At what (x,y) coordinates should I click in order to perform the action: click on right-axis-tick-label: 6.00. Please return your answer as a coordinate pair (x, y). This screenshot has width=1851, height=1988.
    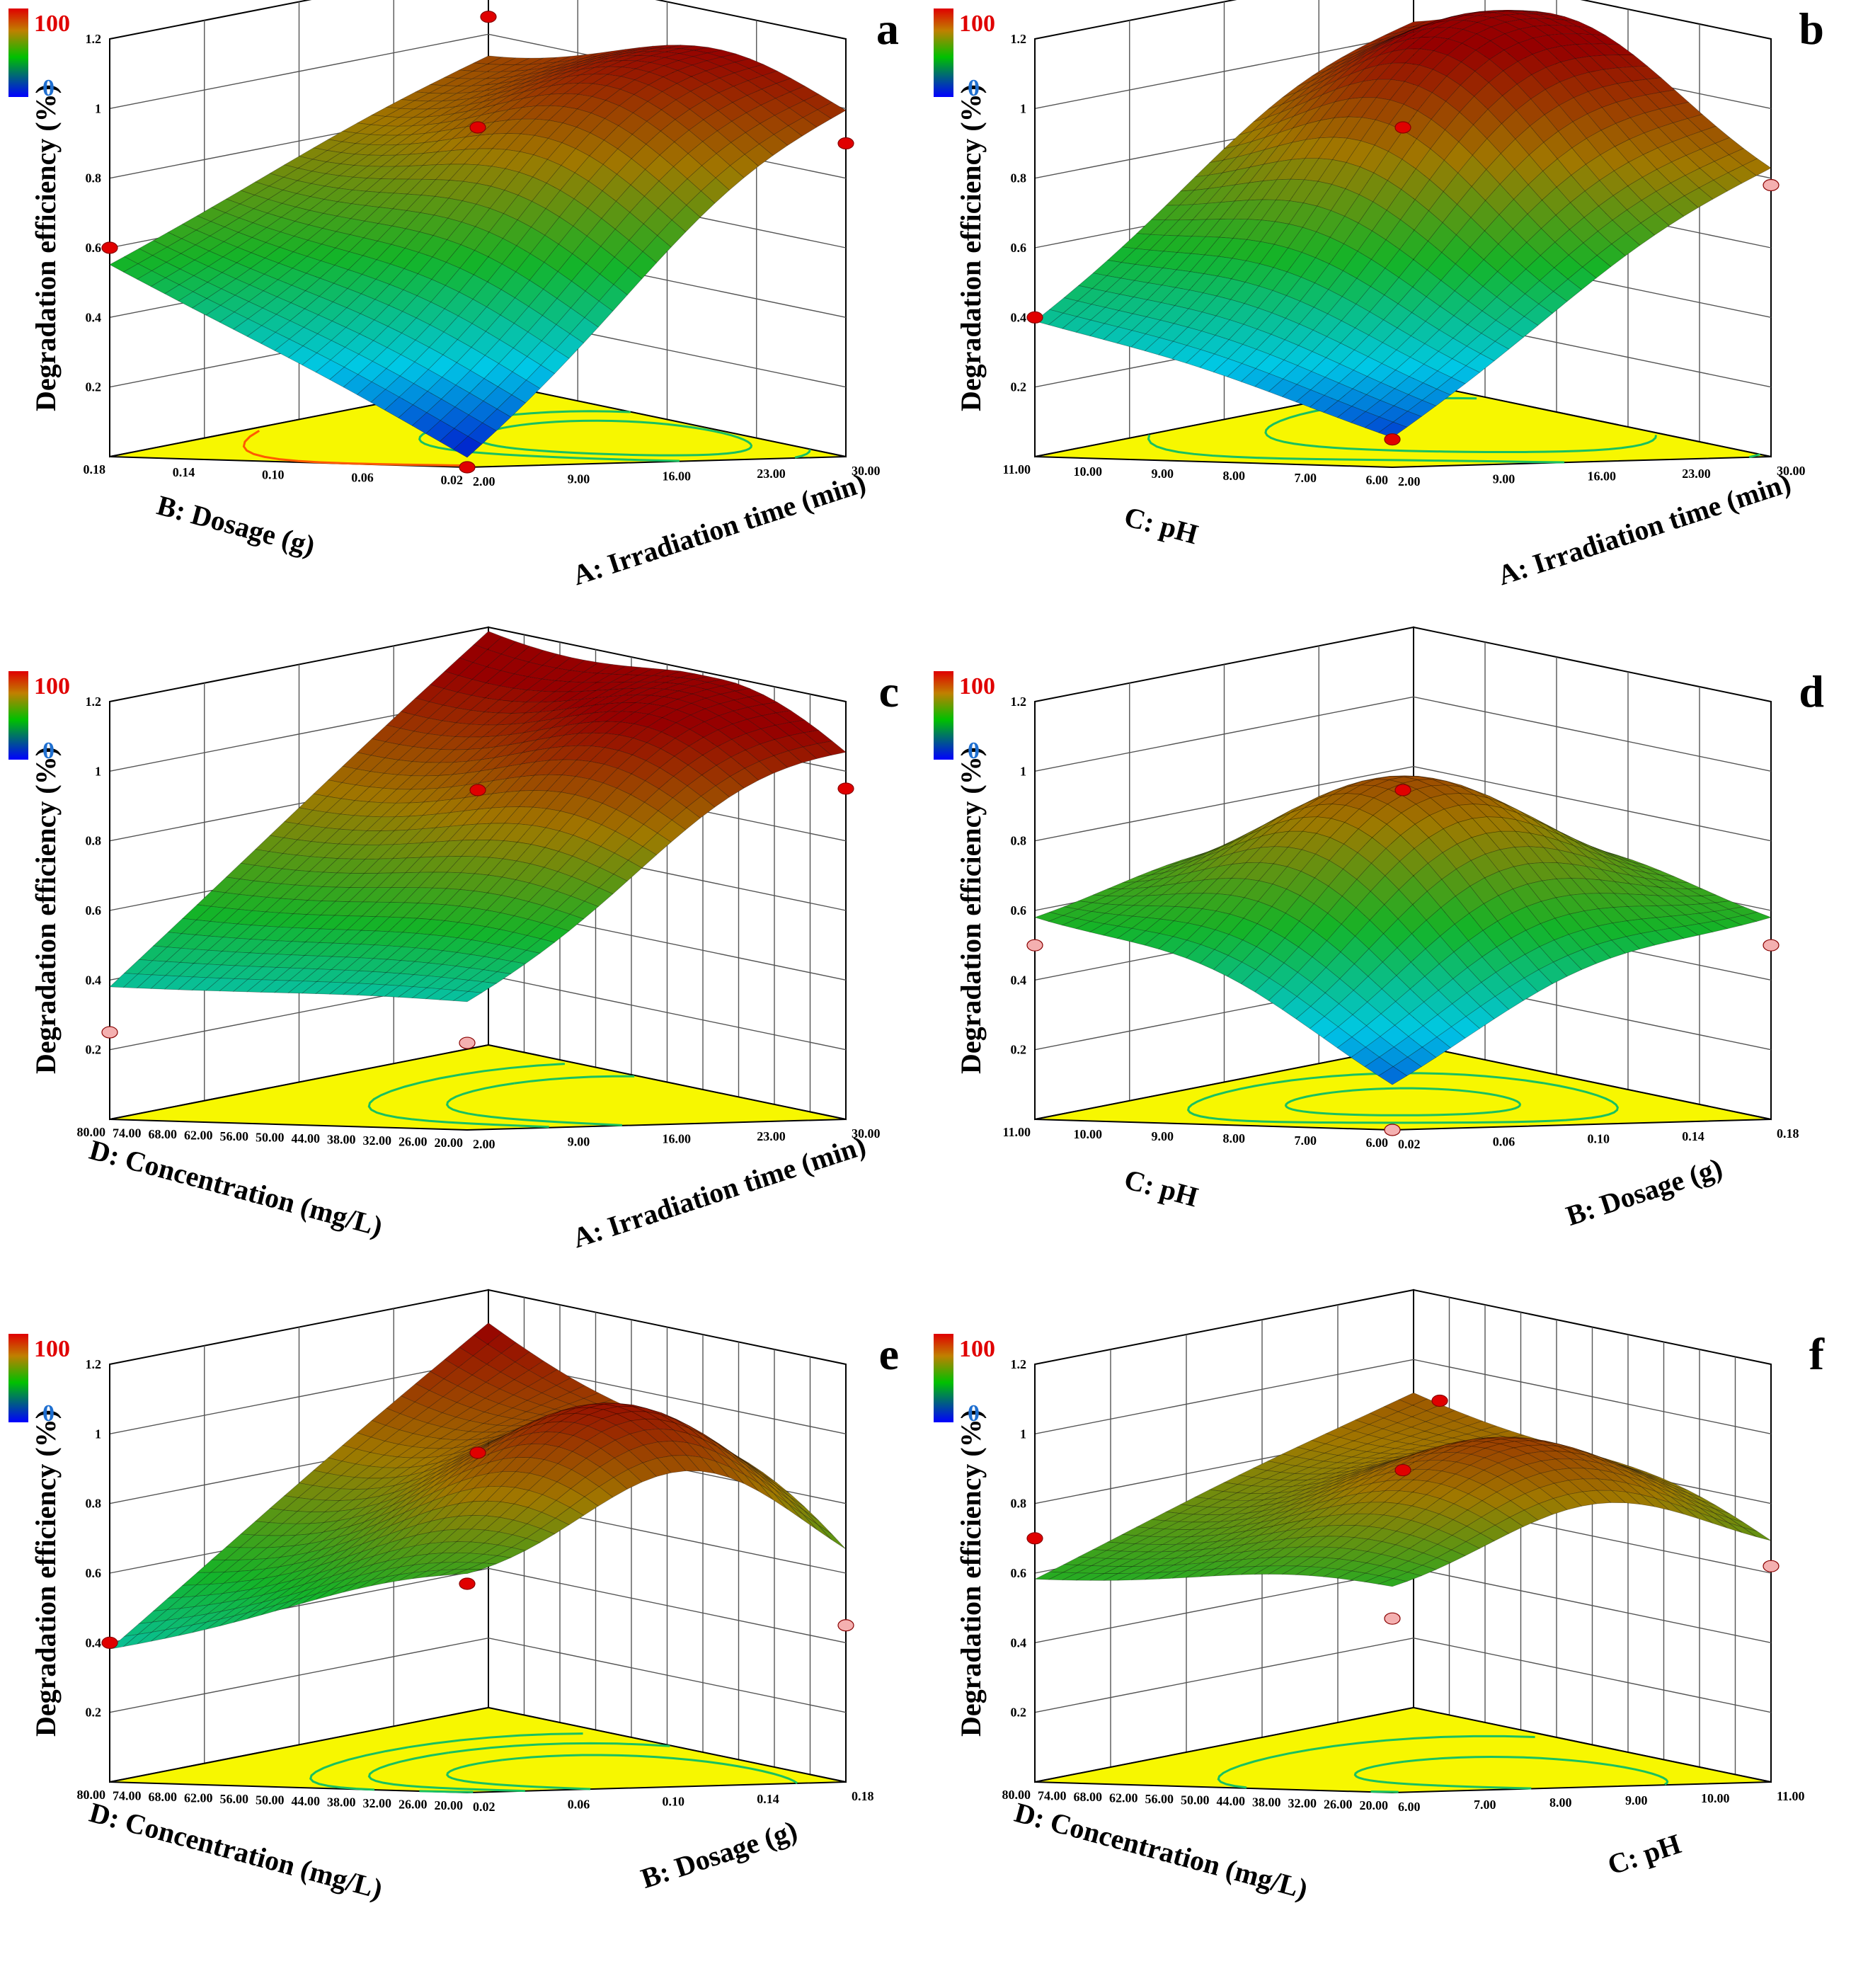
    Looking at the image, I should click on (1409, 1807).